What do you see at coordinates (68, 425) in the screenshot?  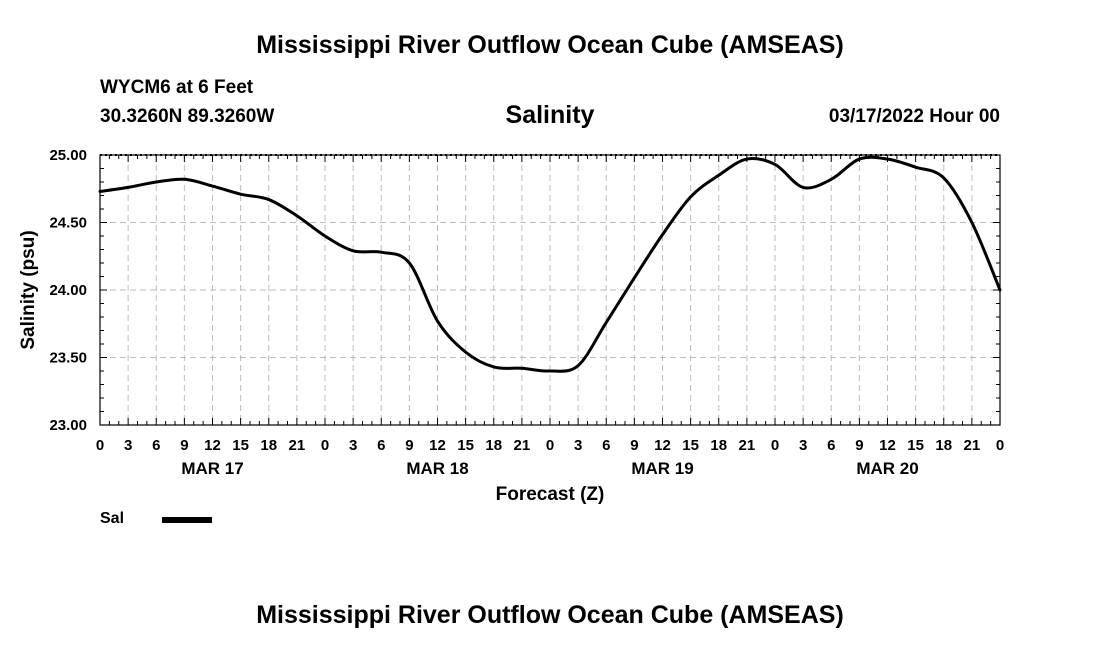 I see `y-tick-label: 23.00` at bounding box center [68, 425].